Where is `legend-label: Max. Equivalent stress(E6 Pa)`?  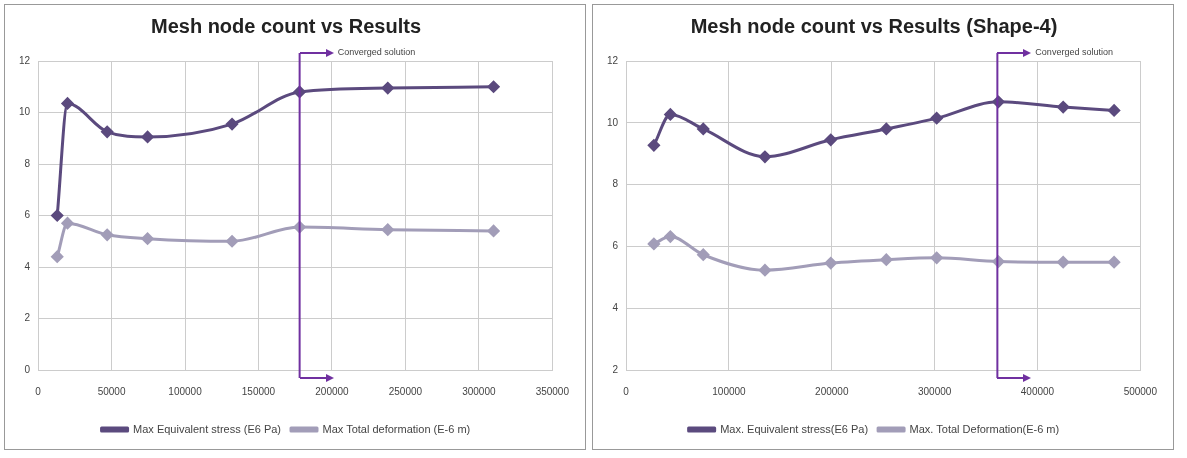
legend-label: Max. Equivalent stress(E6 Pa) is located at coordinates (794, 428).